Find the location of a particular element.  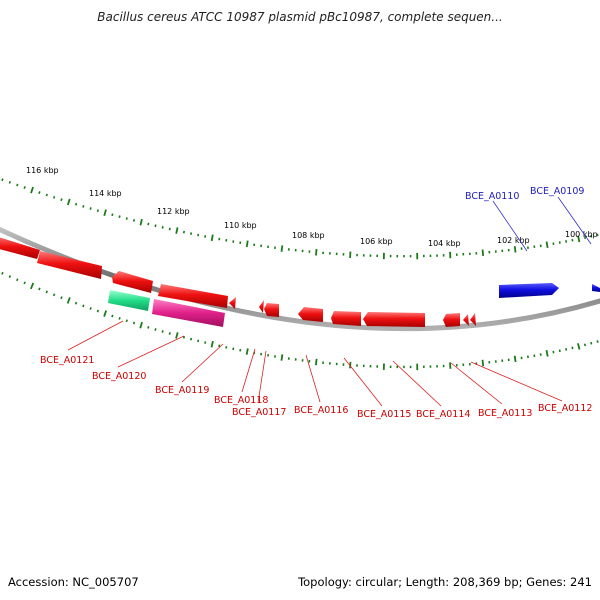

leader-line-bce-a0119 is located at coordinates (202, 363).